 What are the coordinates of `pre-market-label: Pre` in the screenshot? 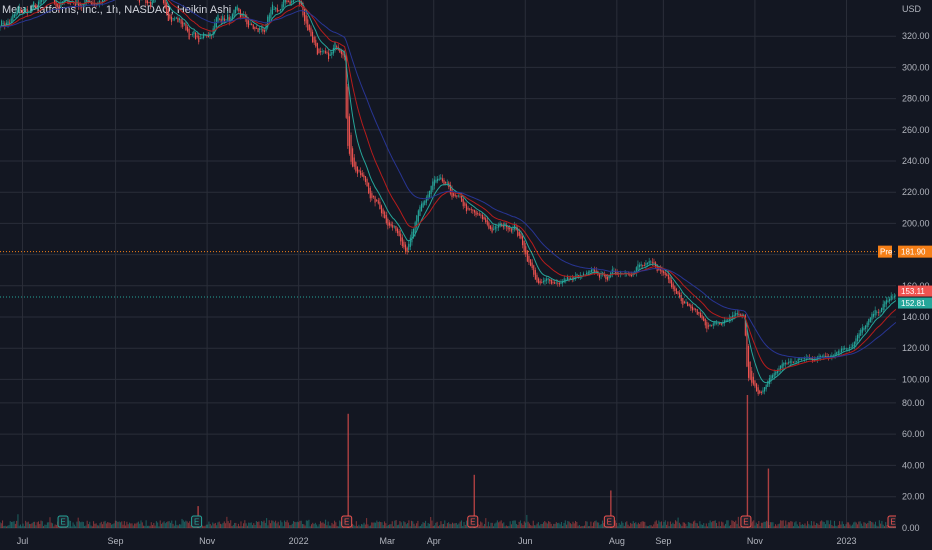 It's located at (886, 252).